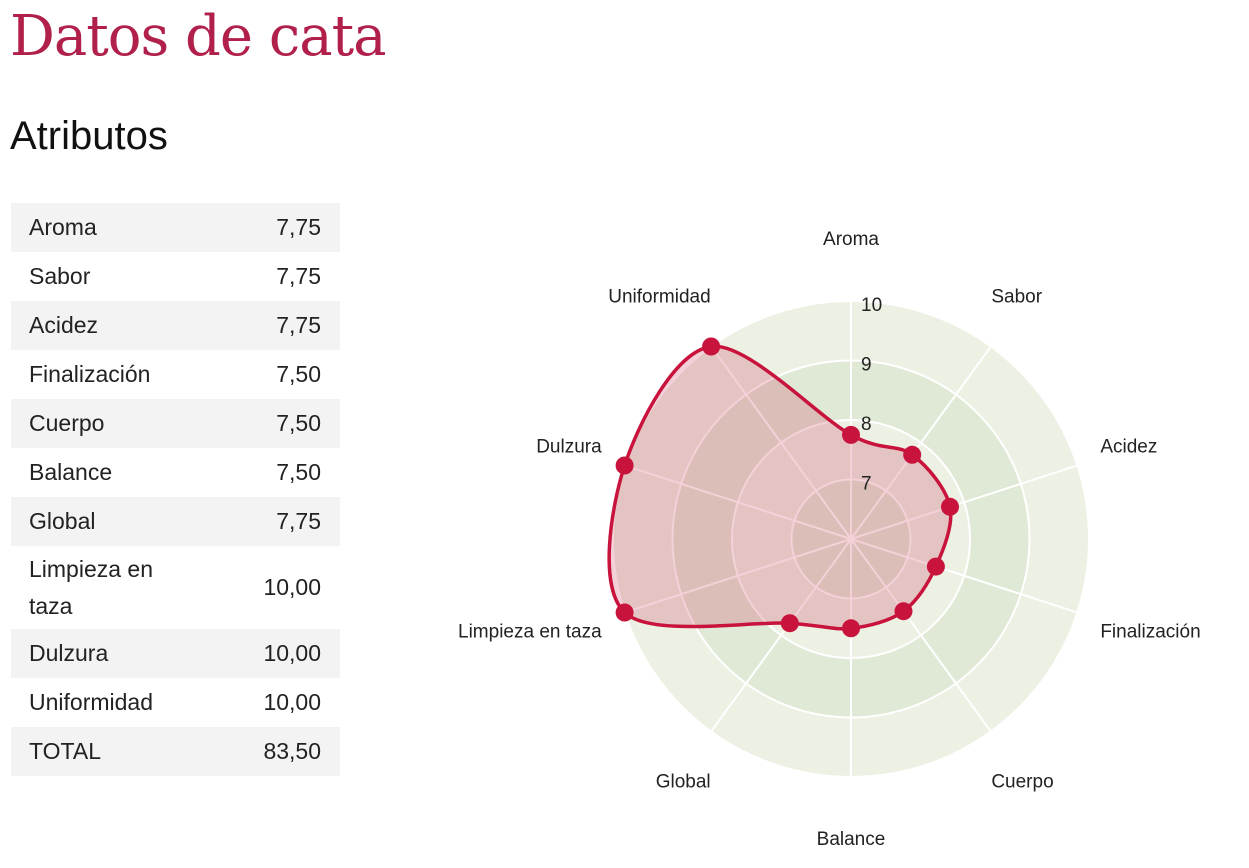 Image resolution: width=1249 pixels, height=868 pixels. What do you see at coordinates (866, 365) in the screenshot?
I see `radial-tick-label: 9` at bounding box center [866, 365].